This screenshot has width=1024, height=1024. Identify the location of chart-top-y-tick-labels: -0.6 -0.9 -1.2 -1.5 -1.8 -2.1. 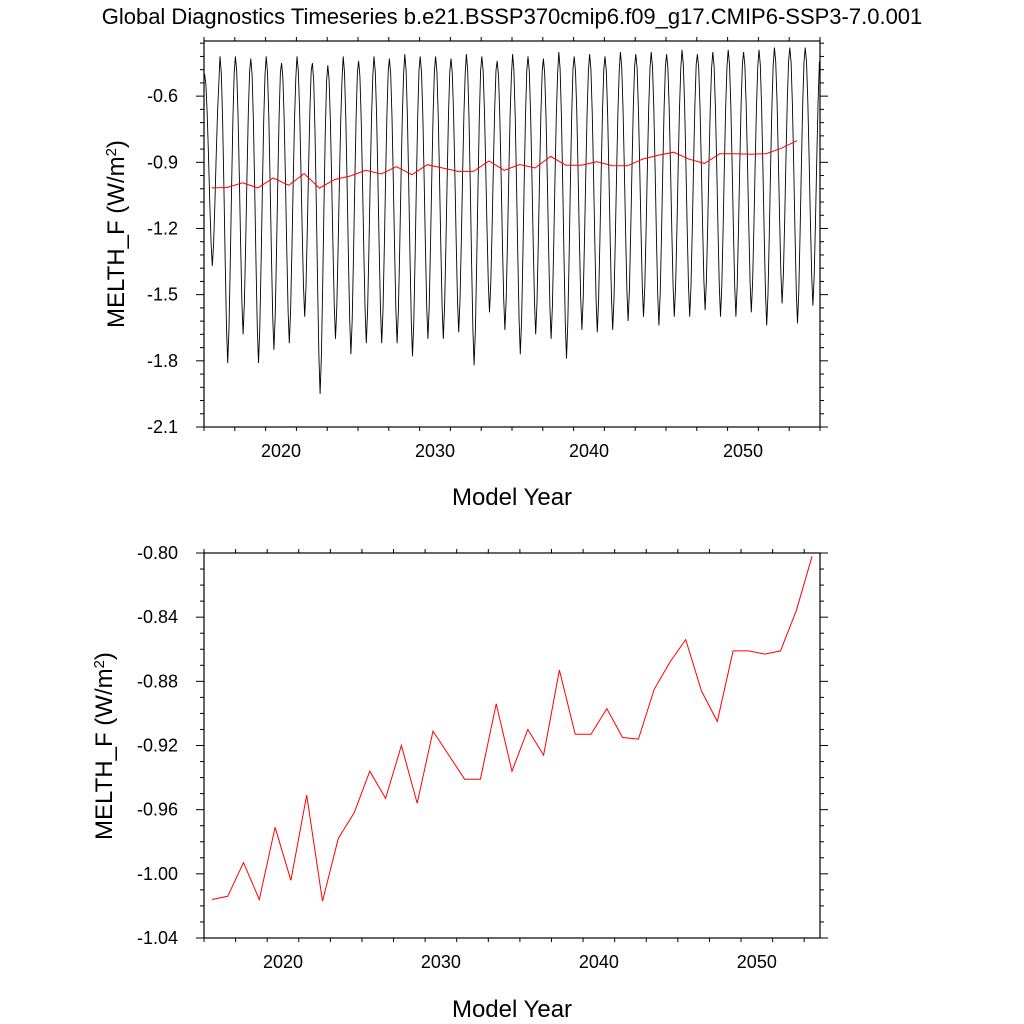
(162, 261).